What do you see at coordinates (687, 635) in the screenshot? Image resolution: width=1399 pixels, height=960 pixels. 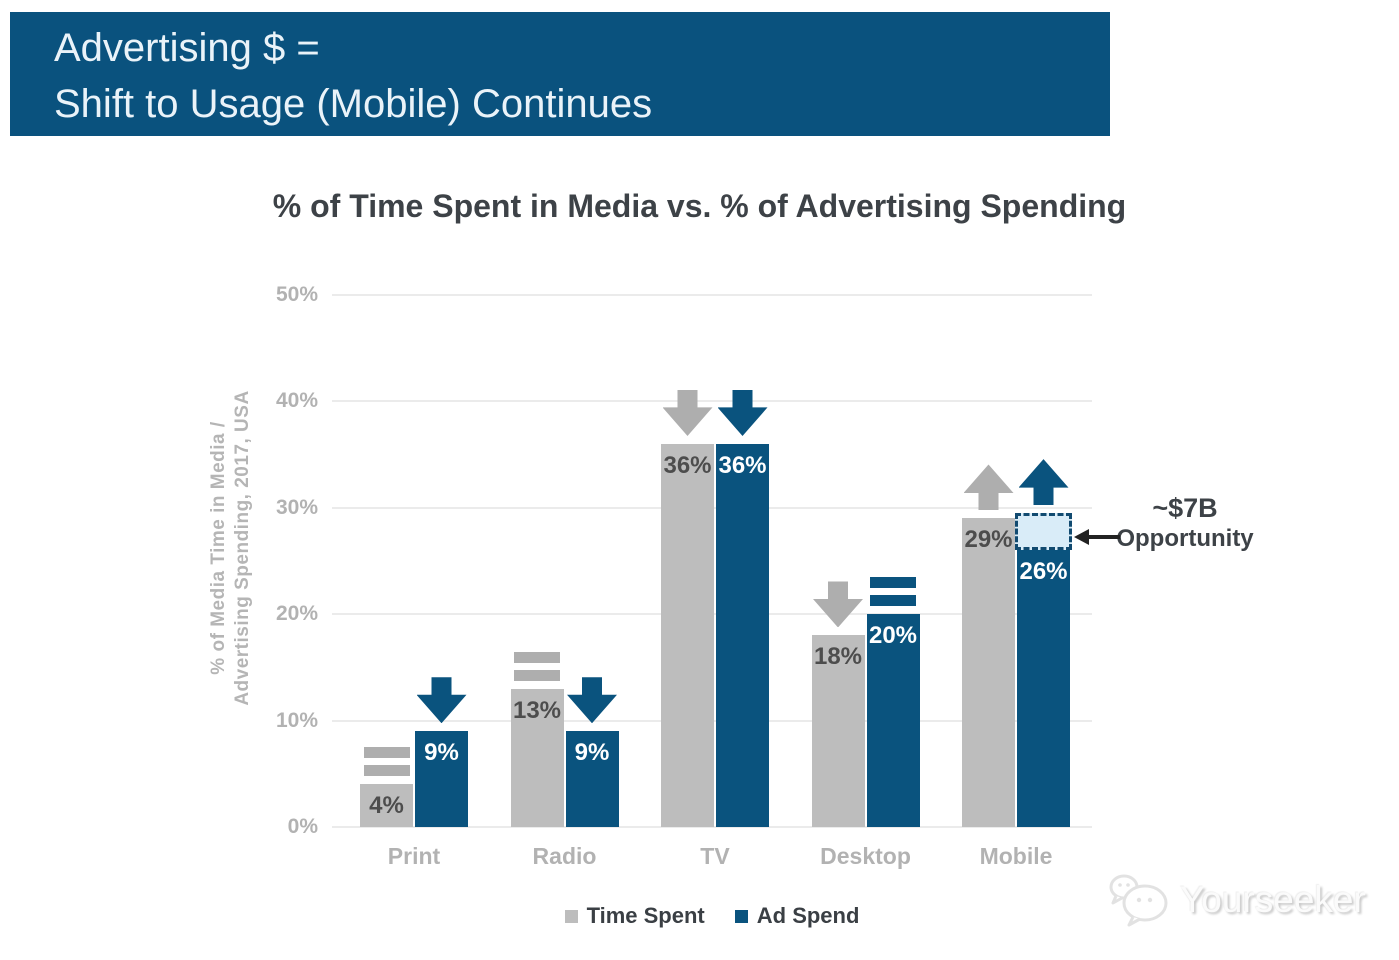 I see `bar-tv-time-spent: 36%` at bounding box center [687, 635].